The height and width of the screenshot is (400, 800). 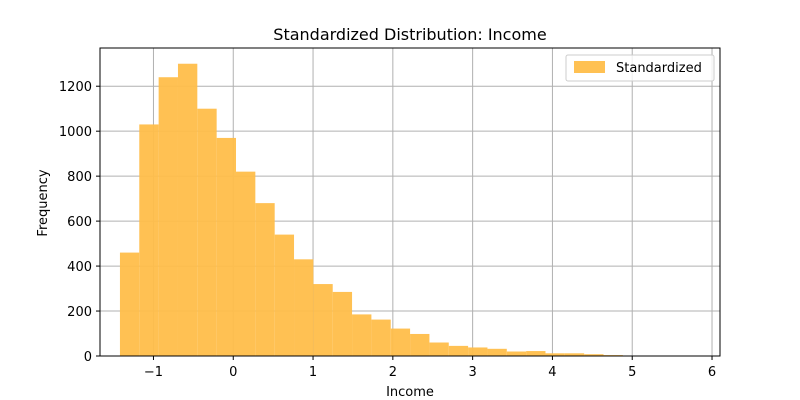 What do you see at coordinates (43, 202) in the screenshot?
I see `y-axis-label: Frequency` at bounding box center [43, 202].